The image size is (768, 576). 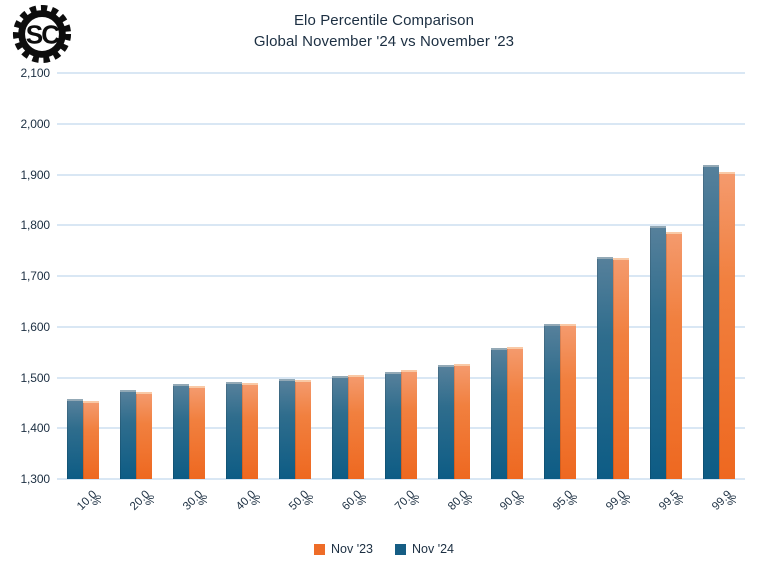 I want to click on x-tick-slot: 60.0%, so click(x=348, y=511).